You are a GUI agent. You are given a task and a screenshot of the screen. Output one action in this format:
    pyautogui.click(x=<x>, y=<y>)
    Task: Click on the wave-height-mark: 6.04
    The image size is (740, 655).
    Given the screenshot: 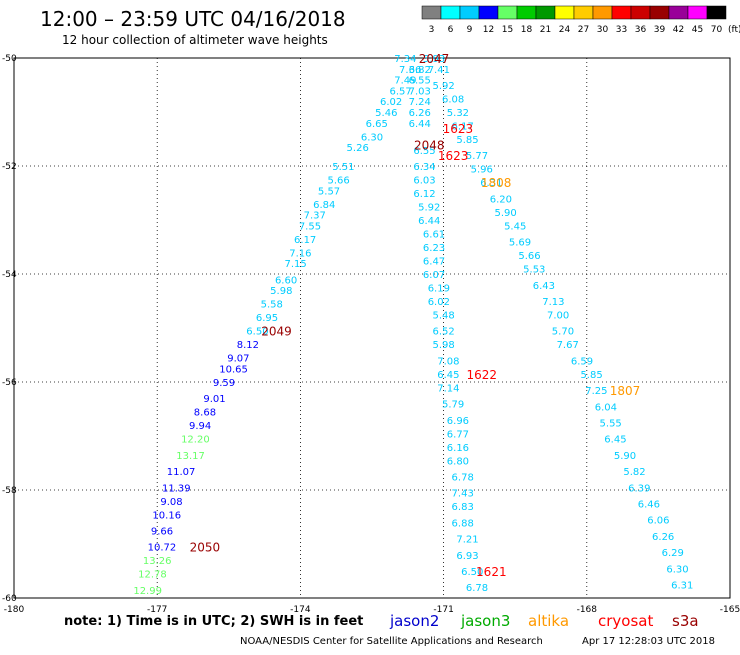 What is the action you would take?
    pyautogui.click(x=606, y=407)
    